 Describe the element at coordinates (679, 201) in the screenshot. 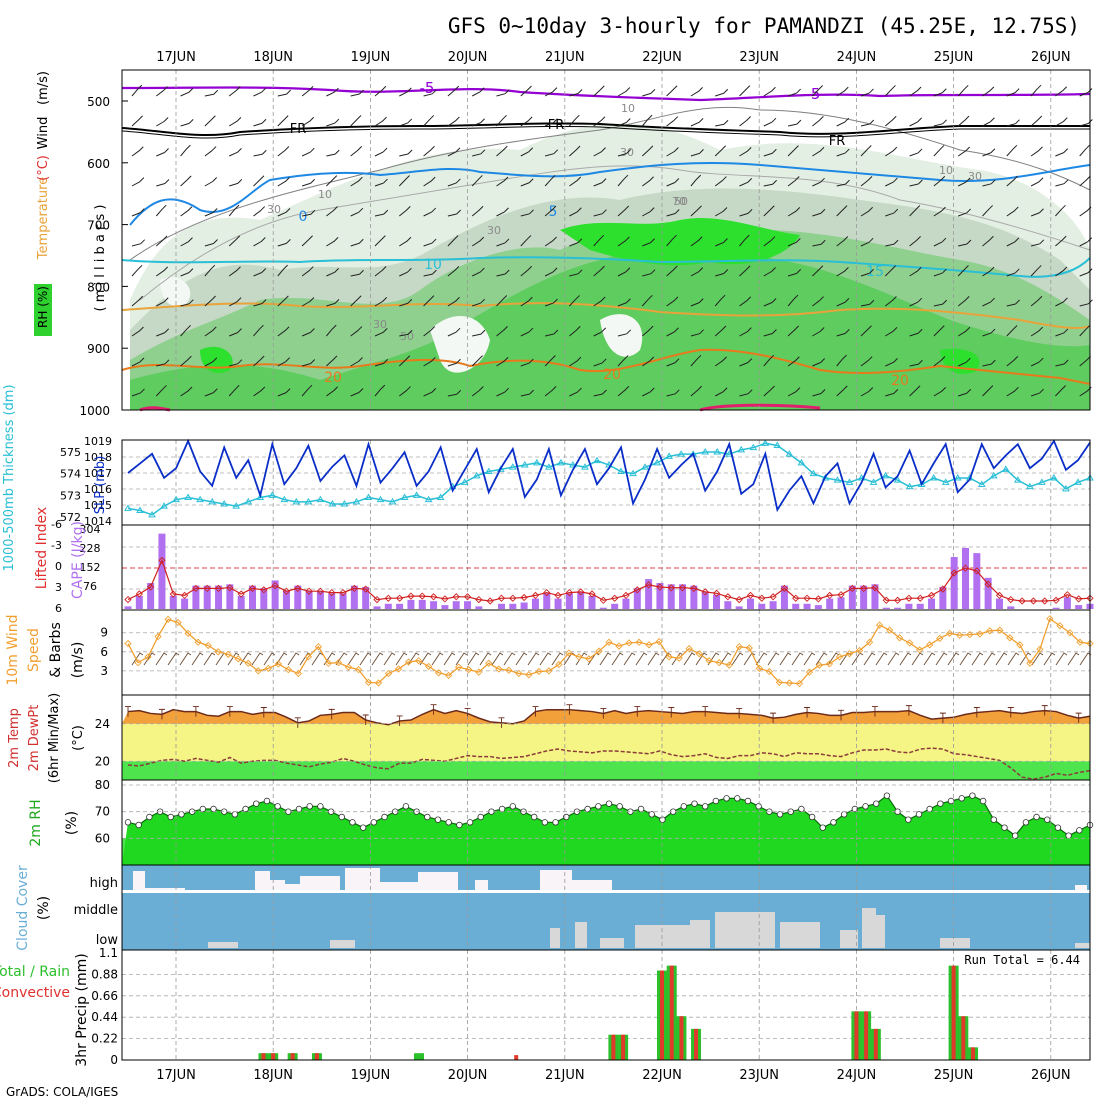

I see `rh-contour-label: 70` at that location.